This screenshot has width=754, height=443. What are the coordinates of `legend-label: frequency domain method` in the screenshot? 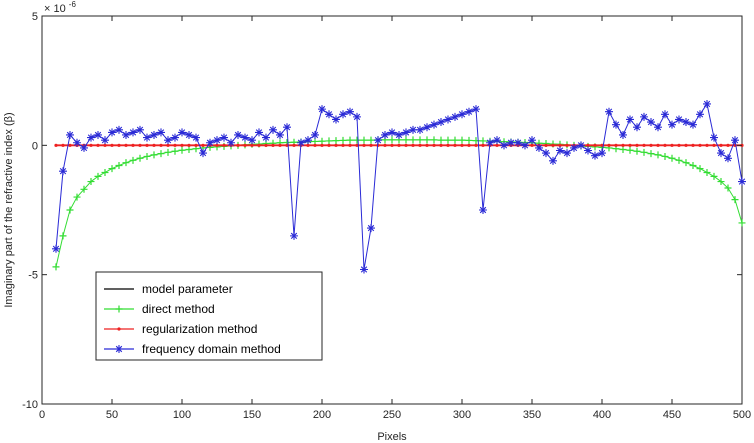 It's located at (211, 349).